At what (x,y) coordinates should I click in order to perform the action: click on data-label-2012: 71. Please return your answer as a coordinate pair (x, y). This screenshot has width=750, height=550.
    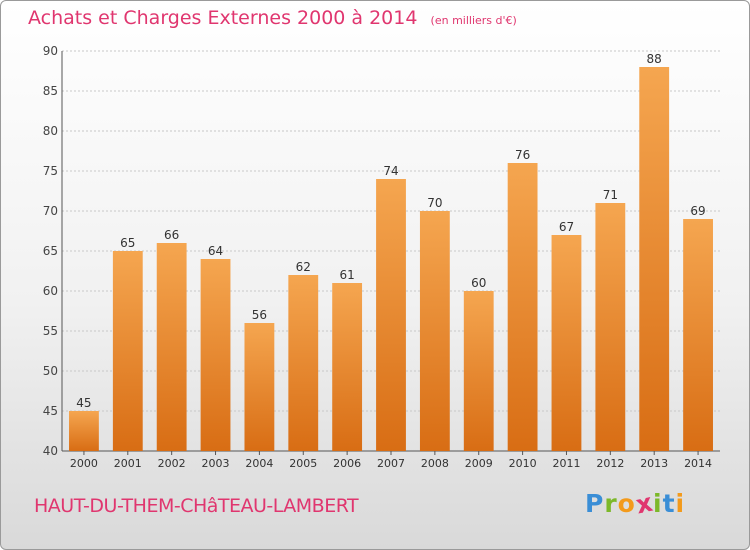
    Looking at the image, I should click on (610, 195).